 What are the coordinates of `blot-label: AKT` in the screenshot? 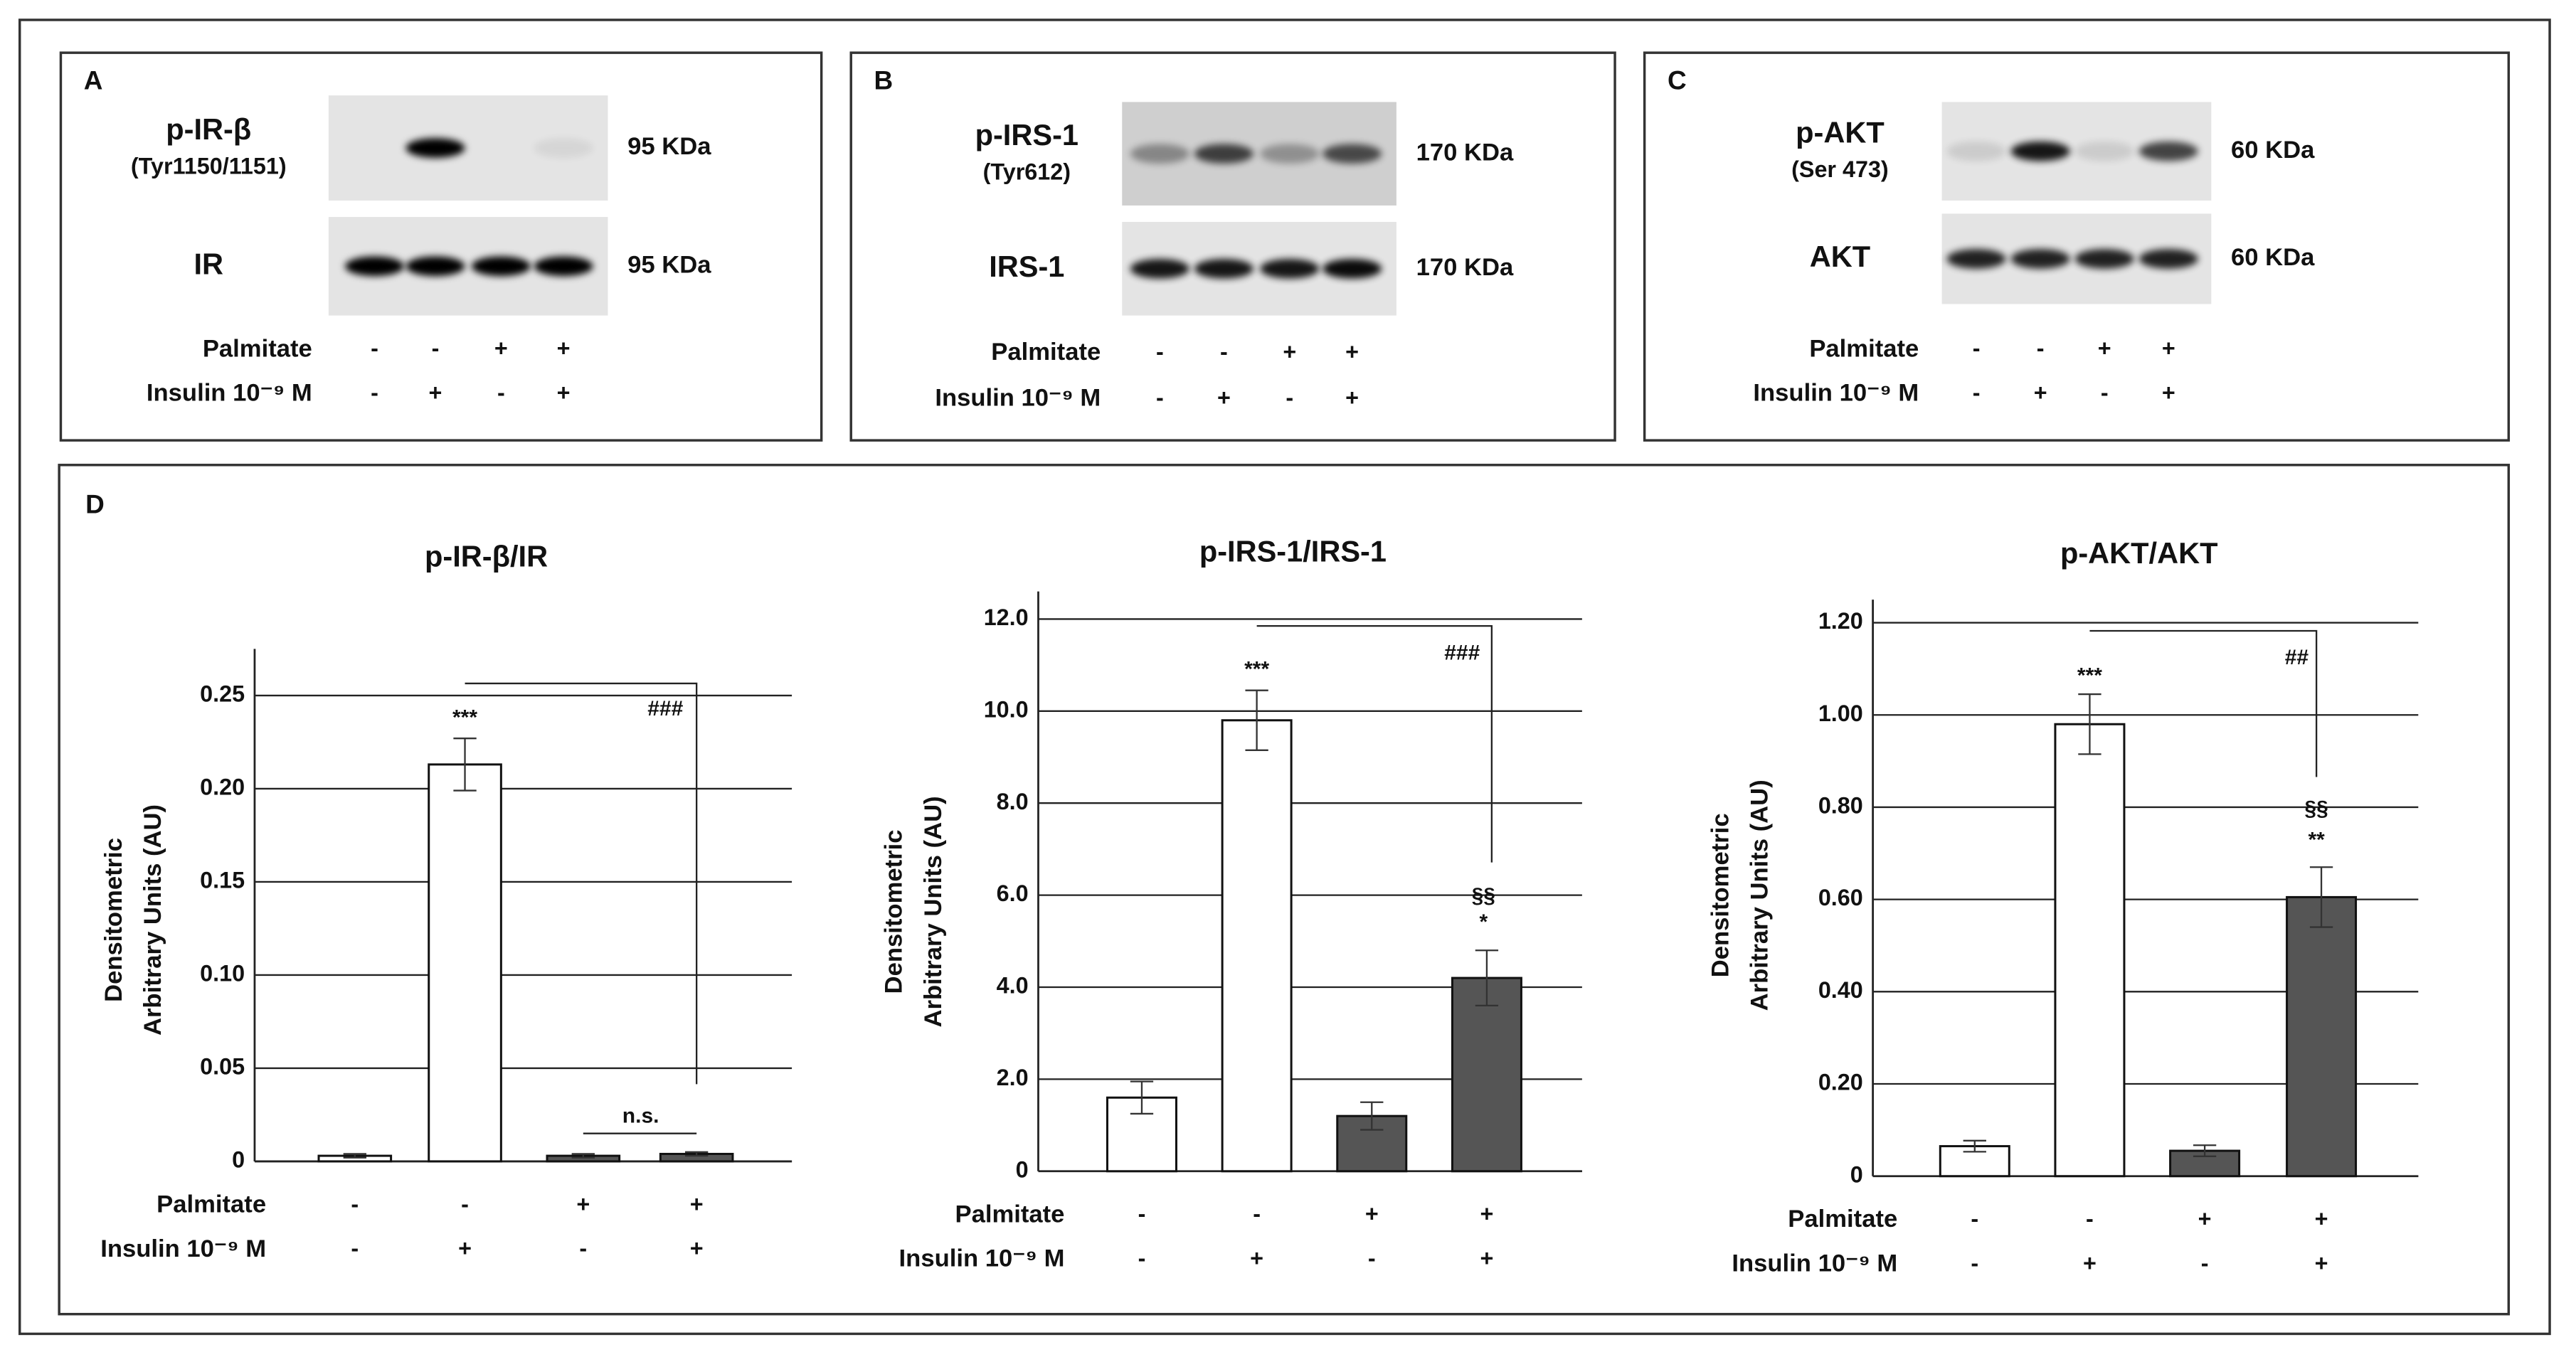 It's located at (1840, 256).